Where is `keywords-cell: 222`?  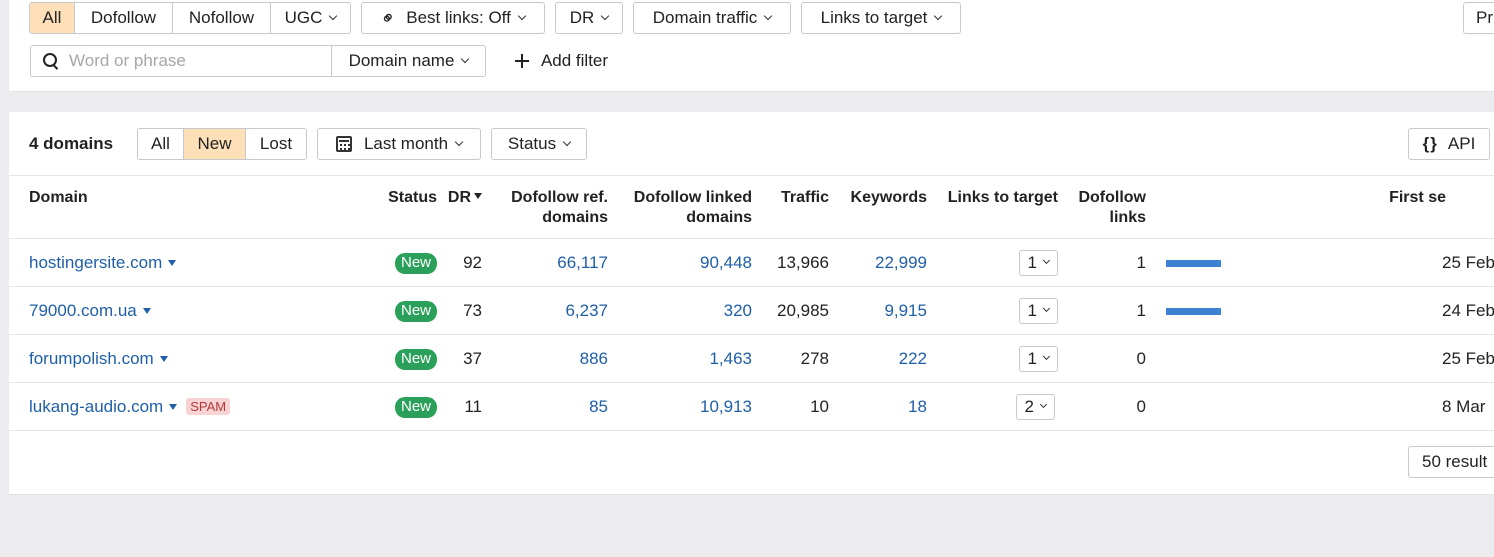
keywords-cell: 222 is located at coordinates (878, 358).